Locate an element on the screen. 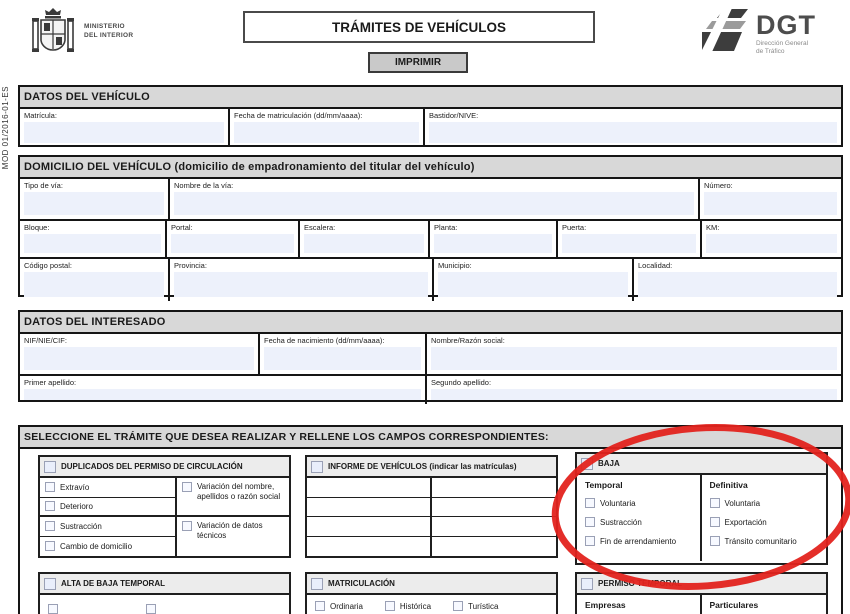 The width and height of the screenshot is (850, 614). planta-label: Planta: is located at coordinates (446, 227).